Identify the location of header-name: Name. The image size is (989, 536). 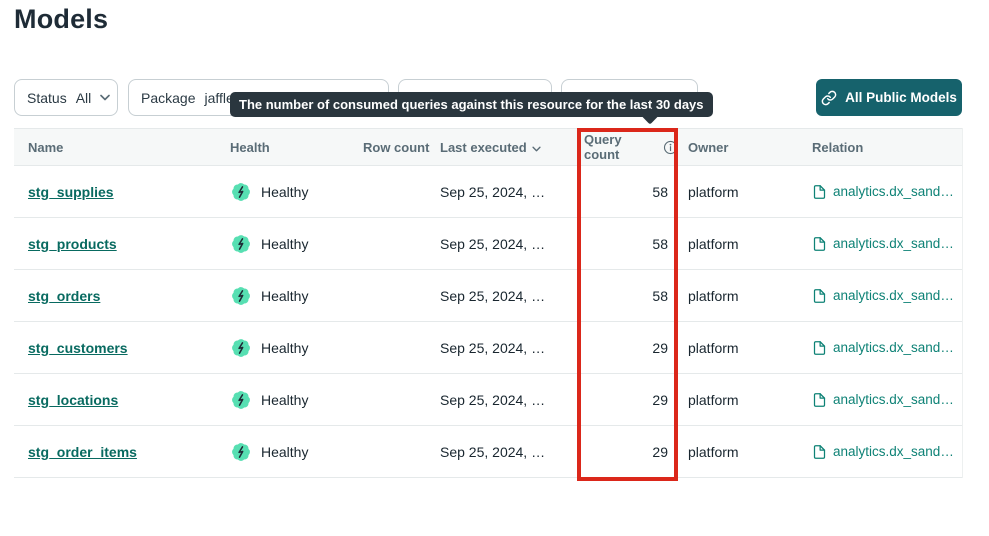
(46, 147).